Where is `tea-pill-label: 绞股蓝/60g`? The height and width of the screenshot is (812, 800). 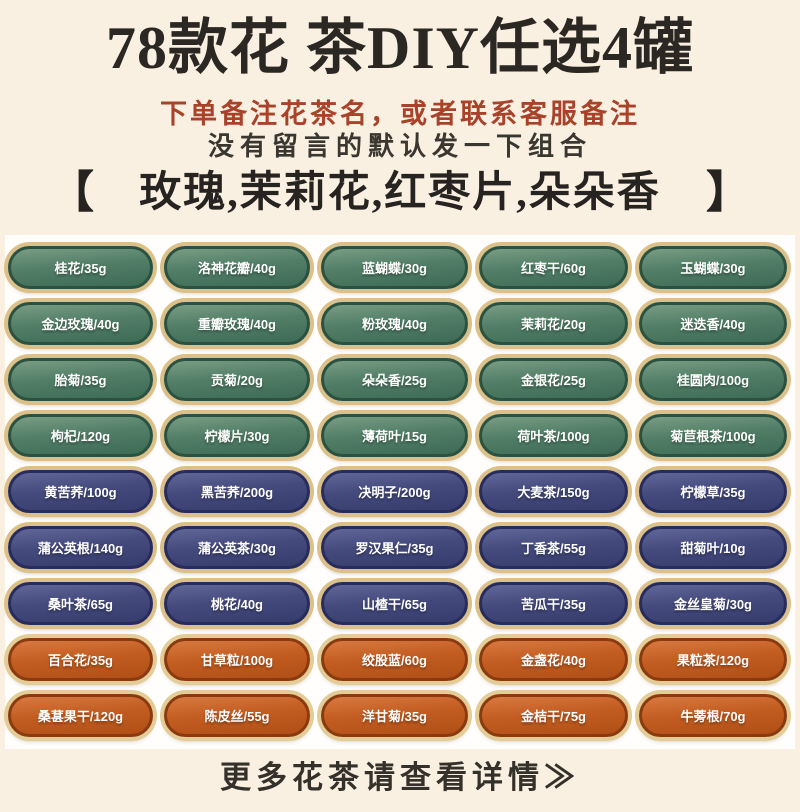 tea-pill-label: 绞股蓝/60g is located at coordinates (394, 660).